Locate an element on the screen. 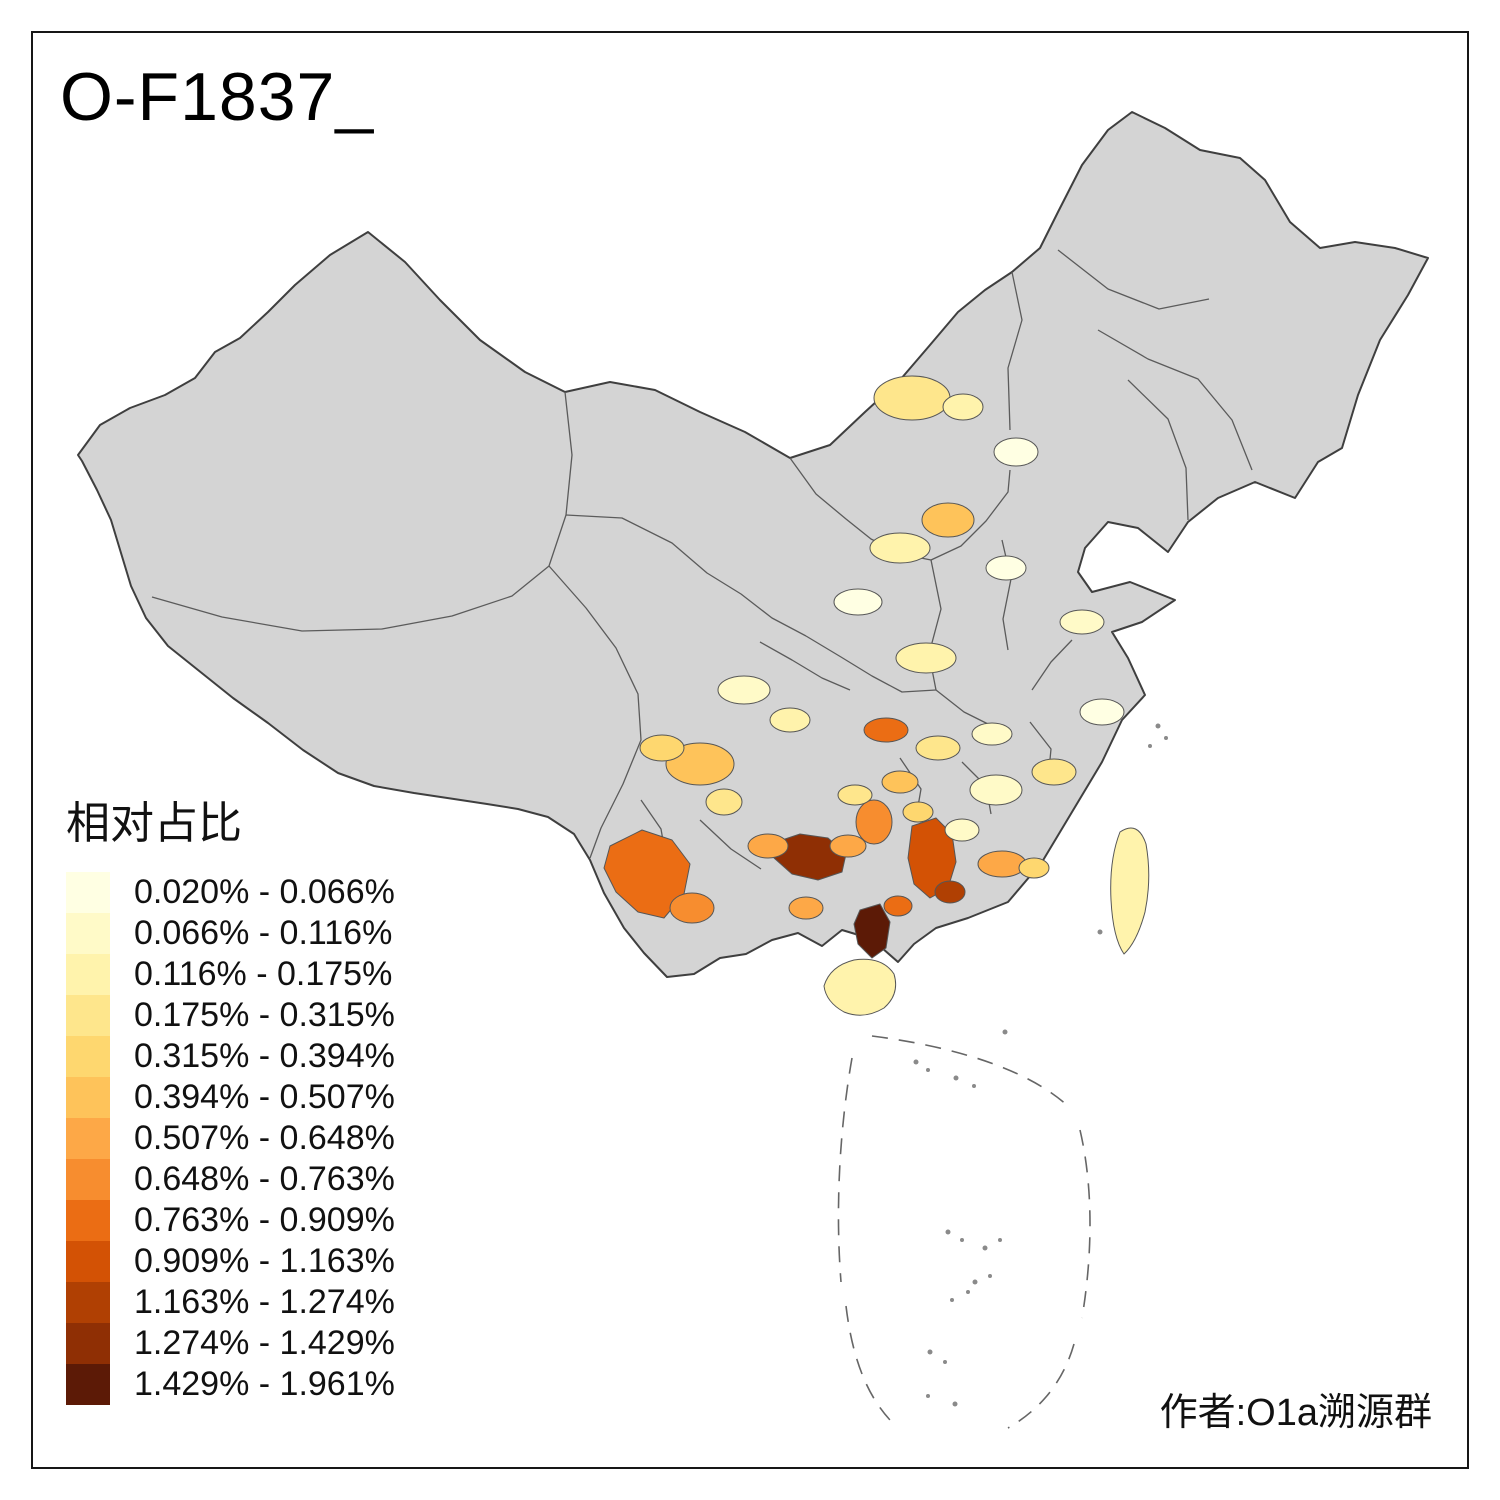  legend-item: 0.507% - 0.648% is located at coordinates (230, 1138).